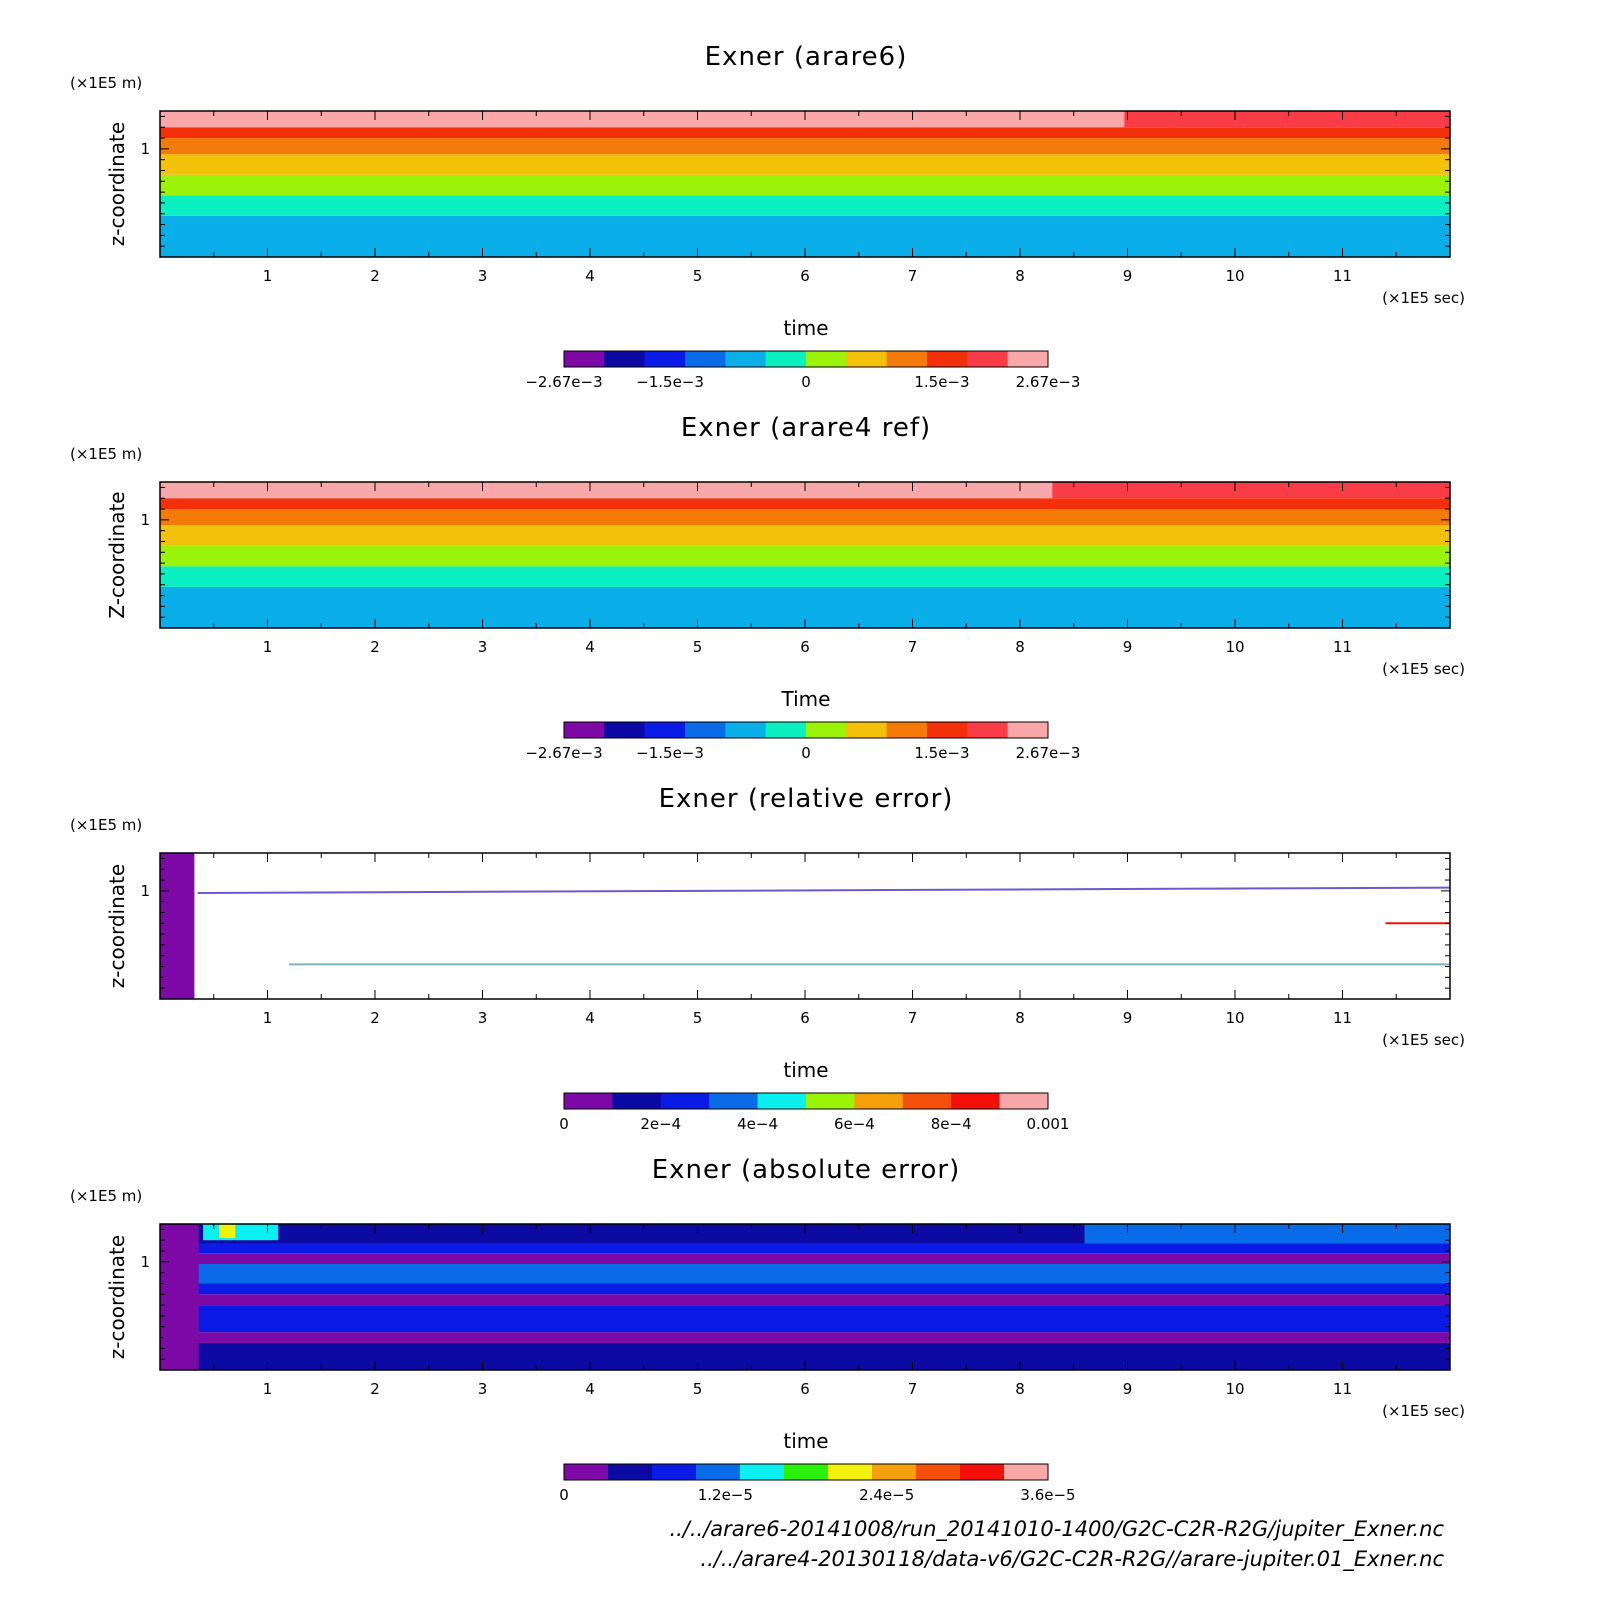  Describe the element at coordinates (806, 1170) in the screenshot. I see `panel-title: Exner (absolute error)` at that location.